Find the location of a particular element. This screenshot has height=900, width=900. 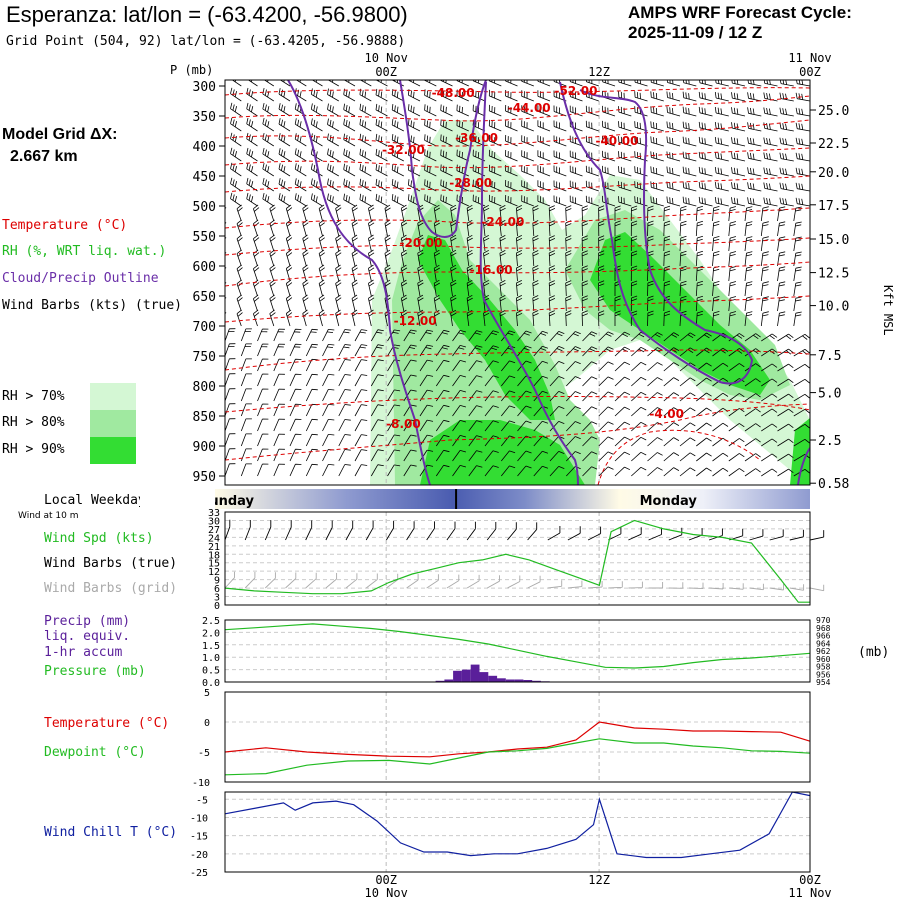

temperature-axis: 5 0 -5 -10 is located at coordinates (201, 738).